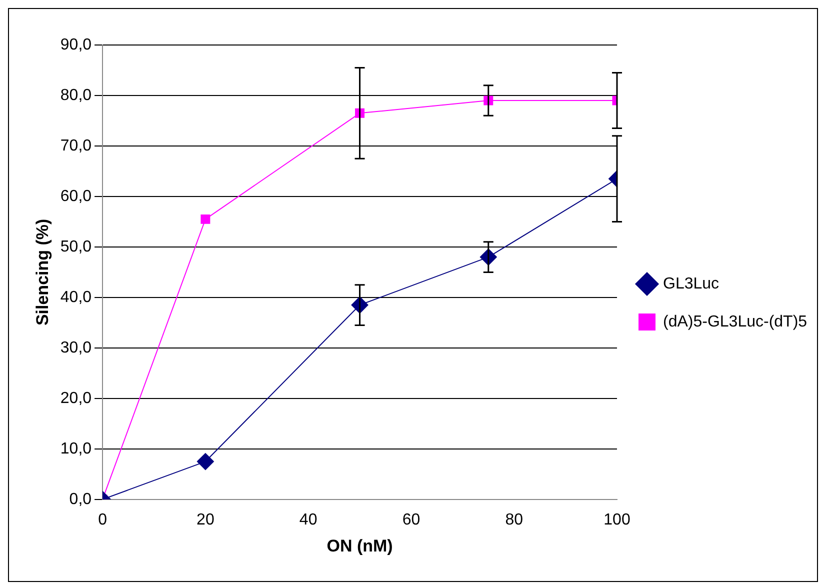 The height and width of the screenshot is (588, 825). What do you see at coordinates (42, 272) in the screenshot?
I see `y-axis-title: Silencing (%)` at bounding box center [42, 272].